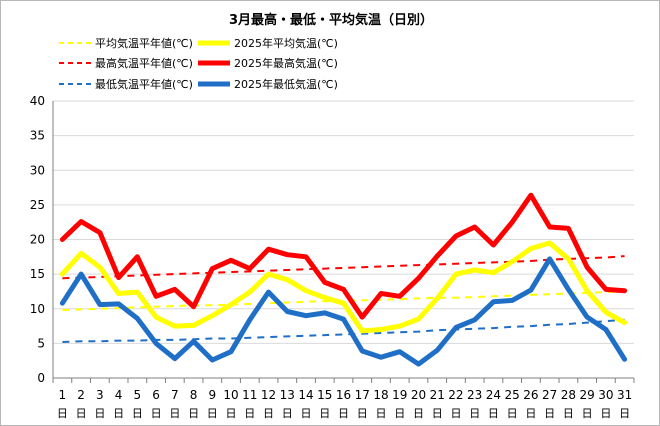 Image resolution: width=660 pixels, height=426 pixels. Describe the element at coordinates (212, 413) in the screenshot. I see `x-unit-label-9: 日` at that location.